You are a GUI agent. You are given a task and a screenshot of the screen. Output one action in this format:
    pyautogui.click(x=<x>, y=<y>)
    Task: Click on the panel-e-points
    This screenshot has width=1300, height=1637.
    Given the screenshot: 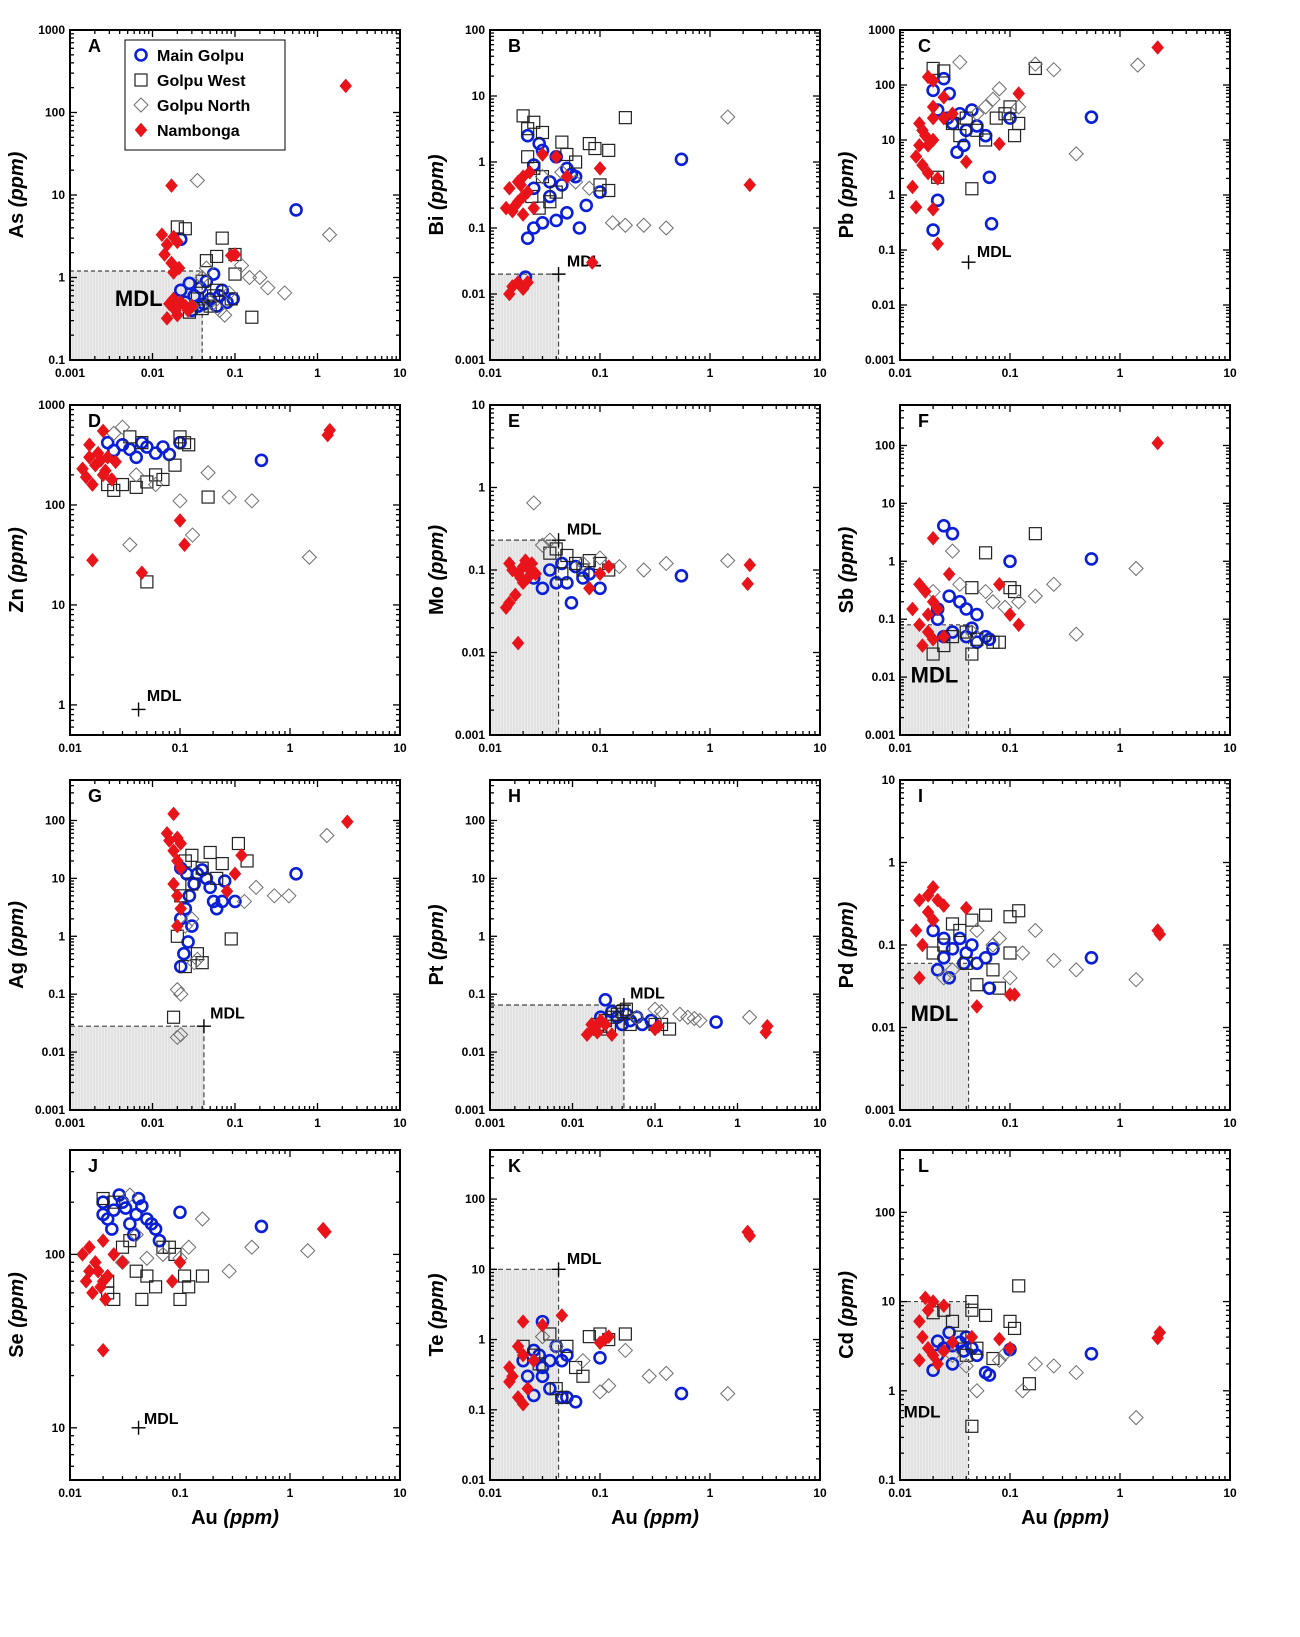 What is the action you would take?
    pyautogui.click(x=628, y=573)
    